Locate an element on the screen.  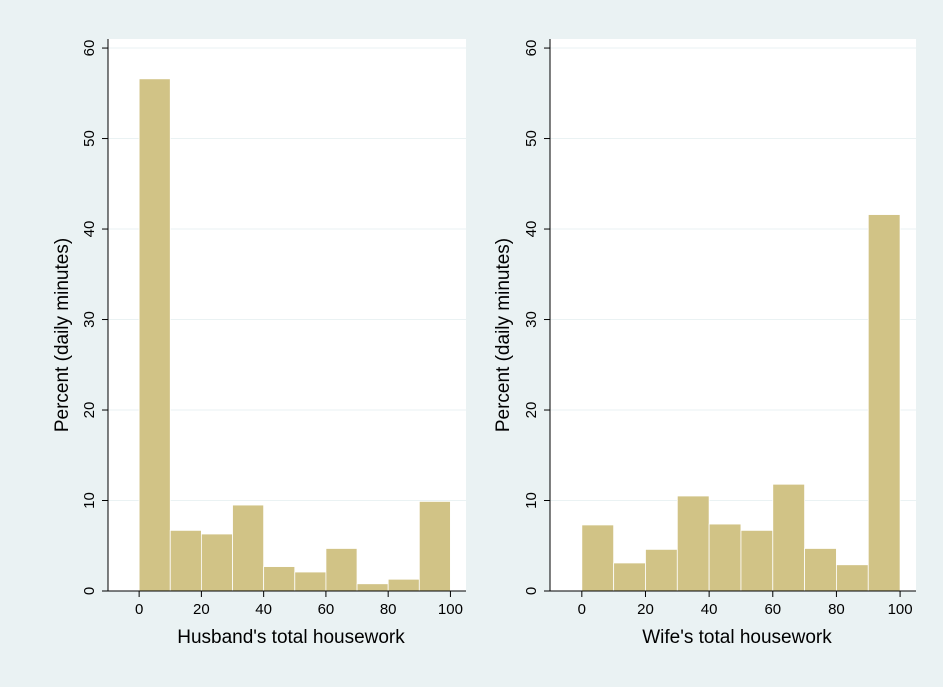
right-x-tick-label: 80 is located at coordinates (836, 609).